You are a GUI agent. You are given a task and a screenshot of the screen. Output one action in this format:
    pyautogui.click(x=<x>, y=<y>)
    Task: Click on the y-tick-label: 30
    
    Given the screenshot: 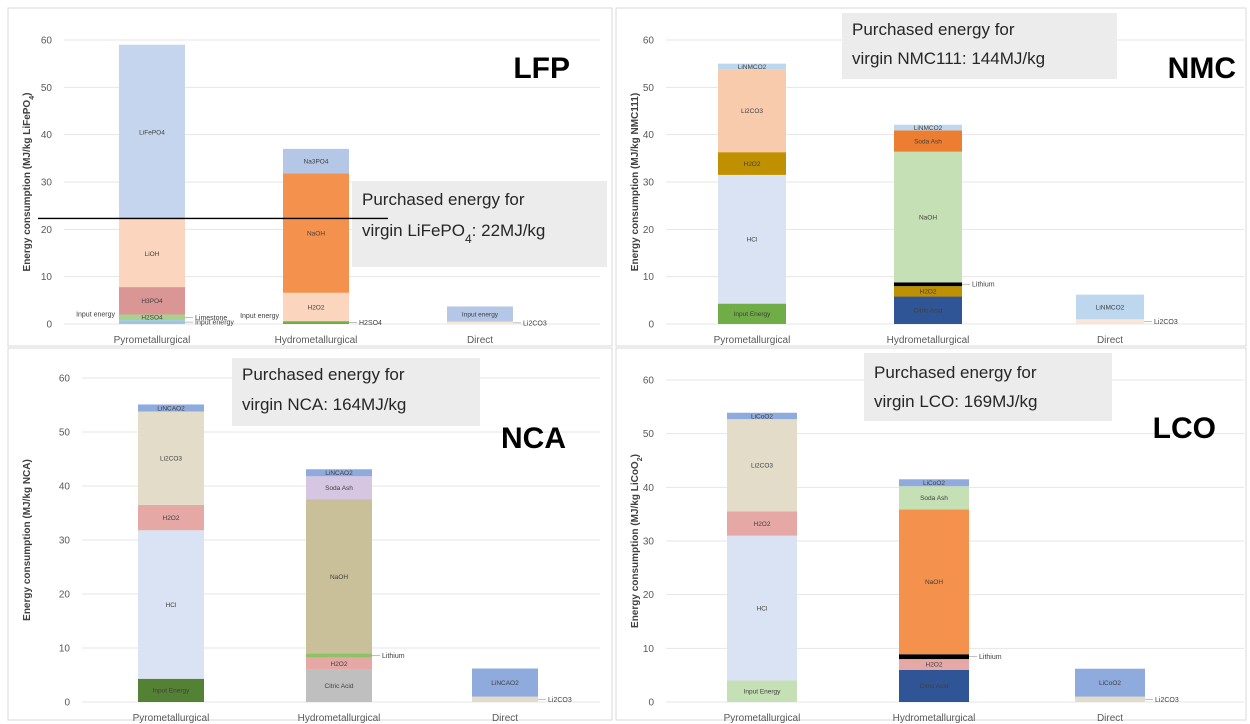 What is the action you would take?
    pyautogui.click(x=649, y=542)
    